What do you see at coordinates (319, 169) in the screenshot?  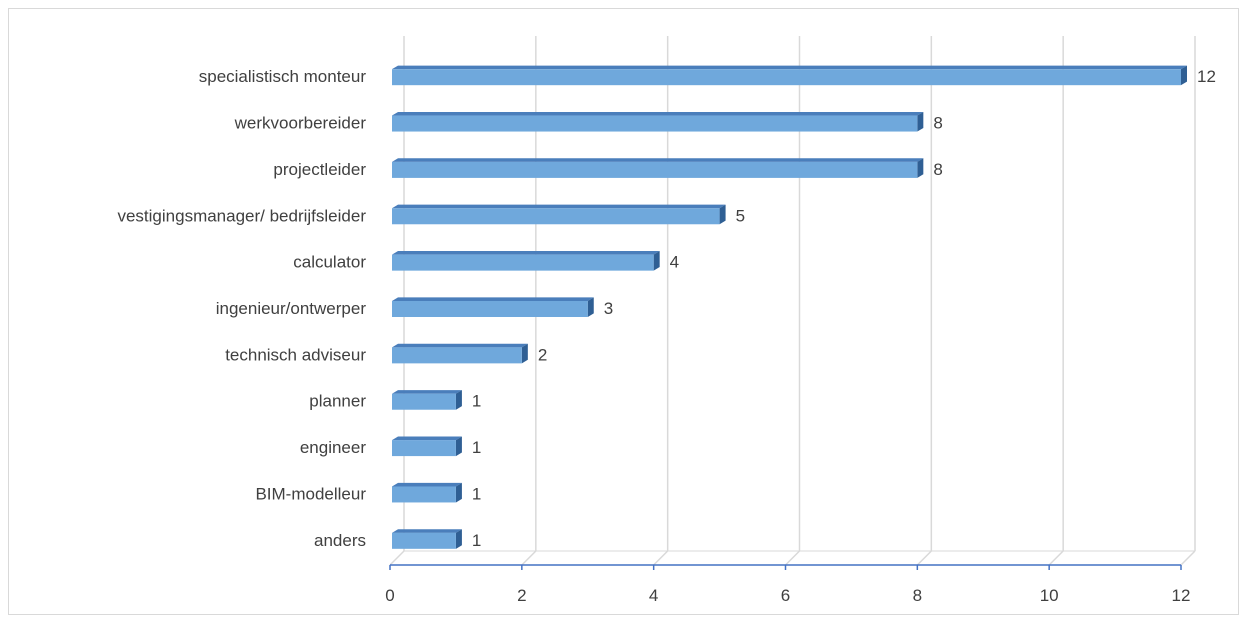 I see `category-label: projectleider` at bounding box center [319, 169].